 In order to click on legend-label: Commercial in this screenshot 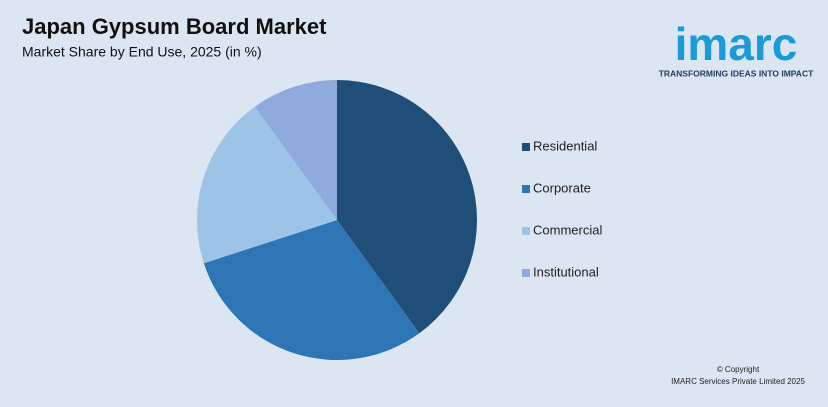, I will do `click(567, 229)`.